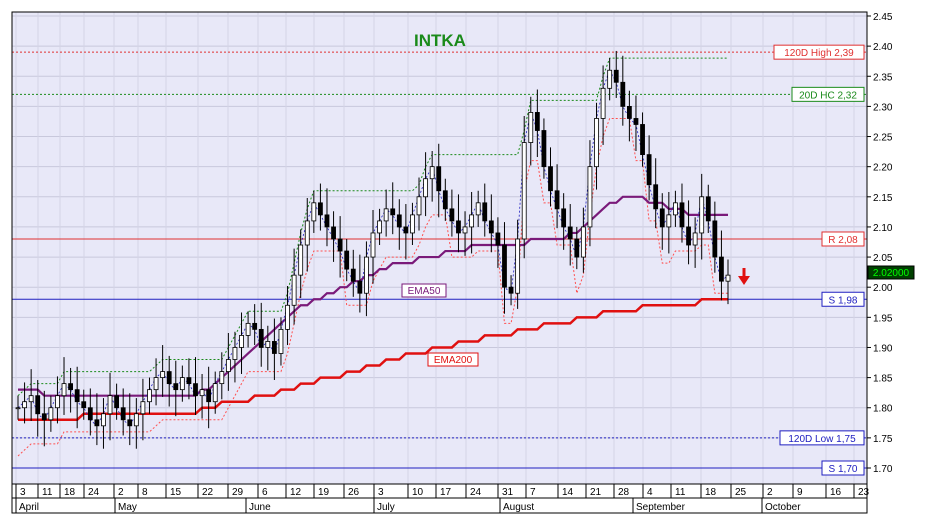 The height and width of the screenshot is (529, 938). What do you see at coordinates (518, 507) in the screenshot?
I see `x-month-tick-label: August` at bounding box center [518, 507].